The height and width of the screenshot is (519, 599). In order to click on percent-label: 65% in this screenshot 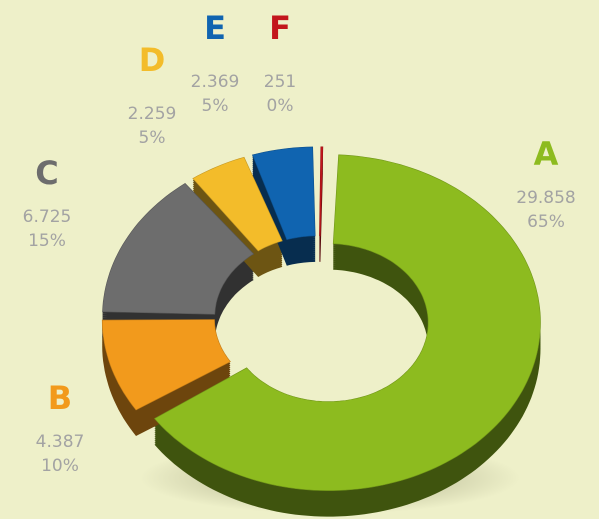, I will do `click(546, 222)`.